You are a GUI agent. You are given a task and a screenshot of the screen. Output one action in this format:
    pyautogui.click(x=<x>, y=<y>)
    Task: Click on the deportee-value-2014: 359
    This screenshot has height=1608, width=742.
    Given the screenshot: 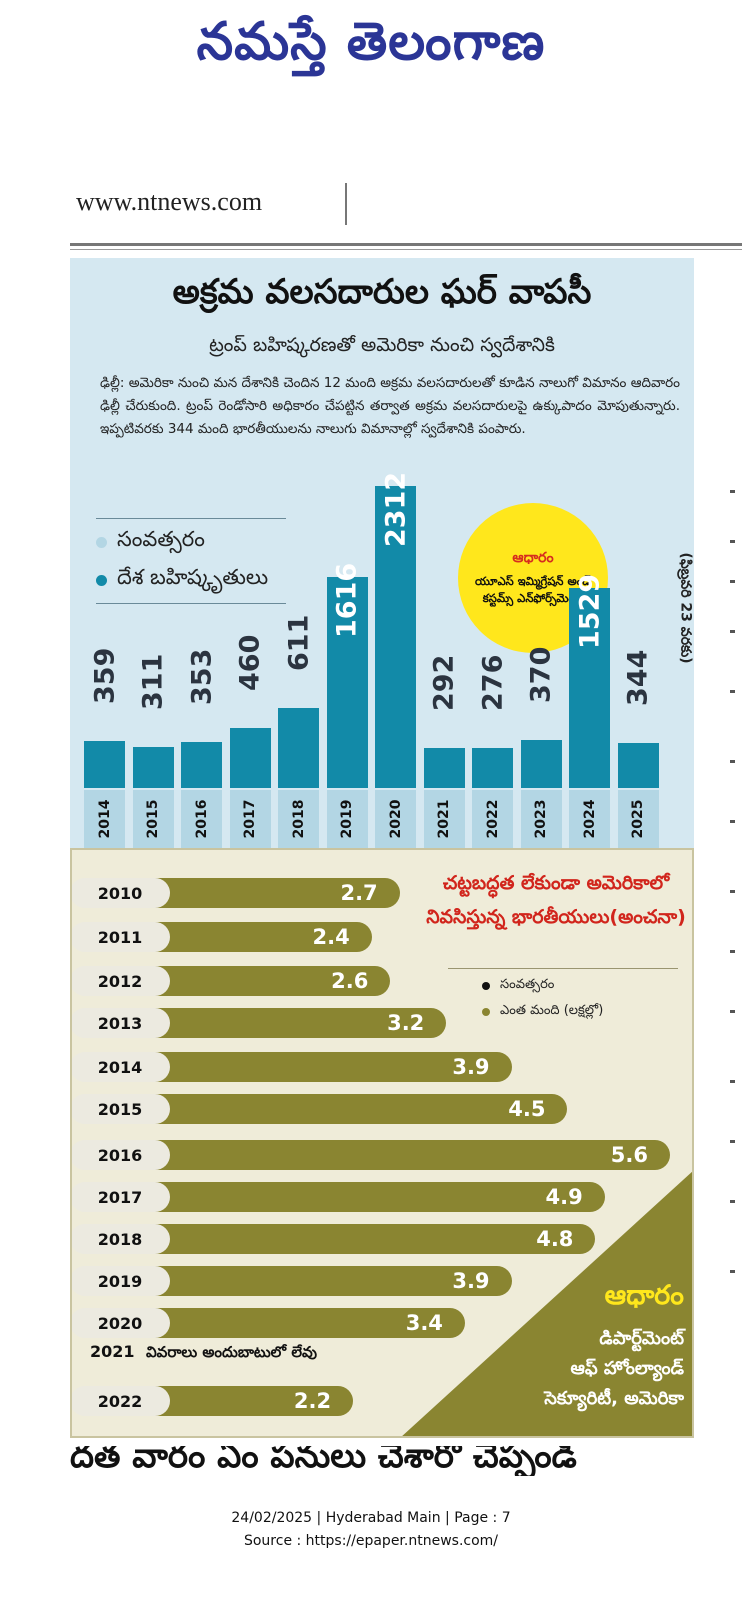 What is the action you would take?
    pyautogui.click(x=104, y=676)
    